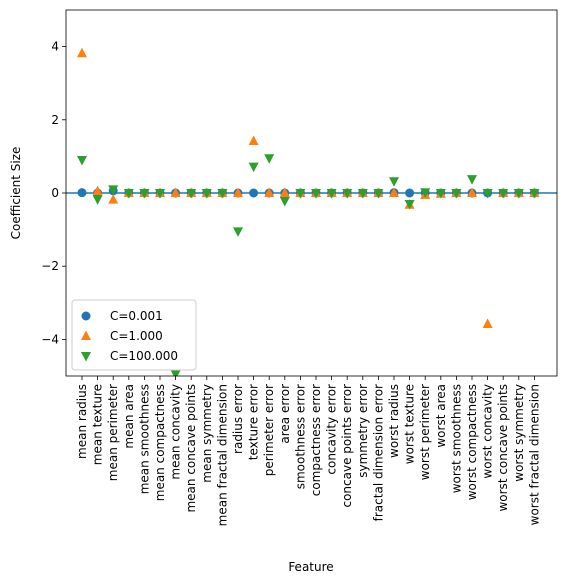 The image size is (565, 583). I want to click on legend: C=0.001 C=1.000 C=100.000, so click(134, 335).